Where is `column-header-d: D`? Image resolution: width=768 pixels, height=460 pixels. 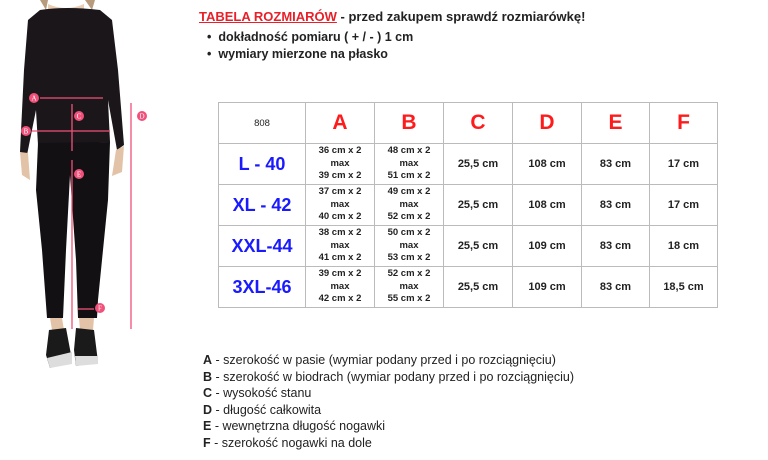 column-header-d: D is located at coordinates (547, 123).